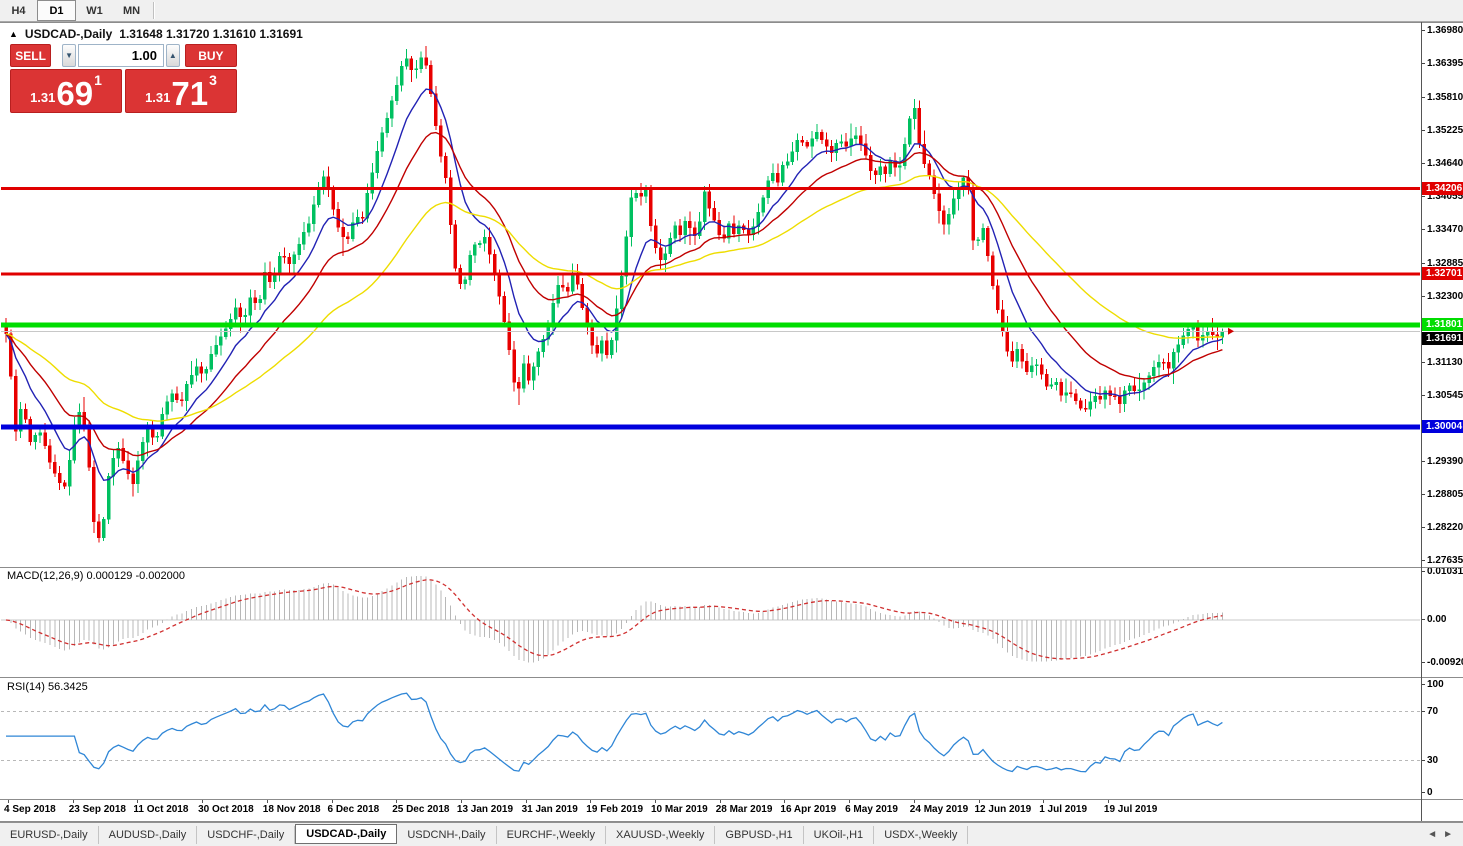 The height and width of the screenshot is (846, 1463). Describe the element at coordinates (447, 834) in the screenshot. I see `tab-usdcnh-daily: USDCNH-,Daily` at that location.